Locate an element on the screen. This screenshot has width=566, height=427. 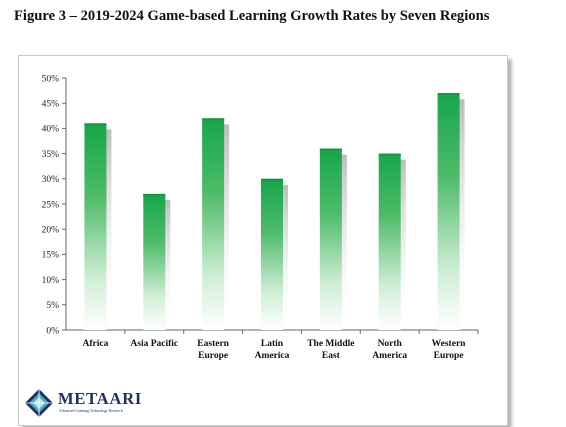
x-category-label: North America is located at coordinates (389, 350).